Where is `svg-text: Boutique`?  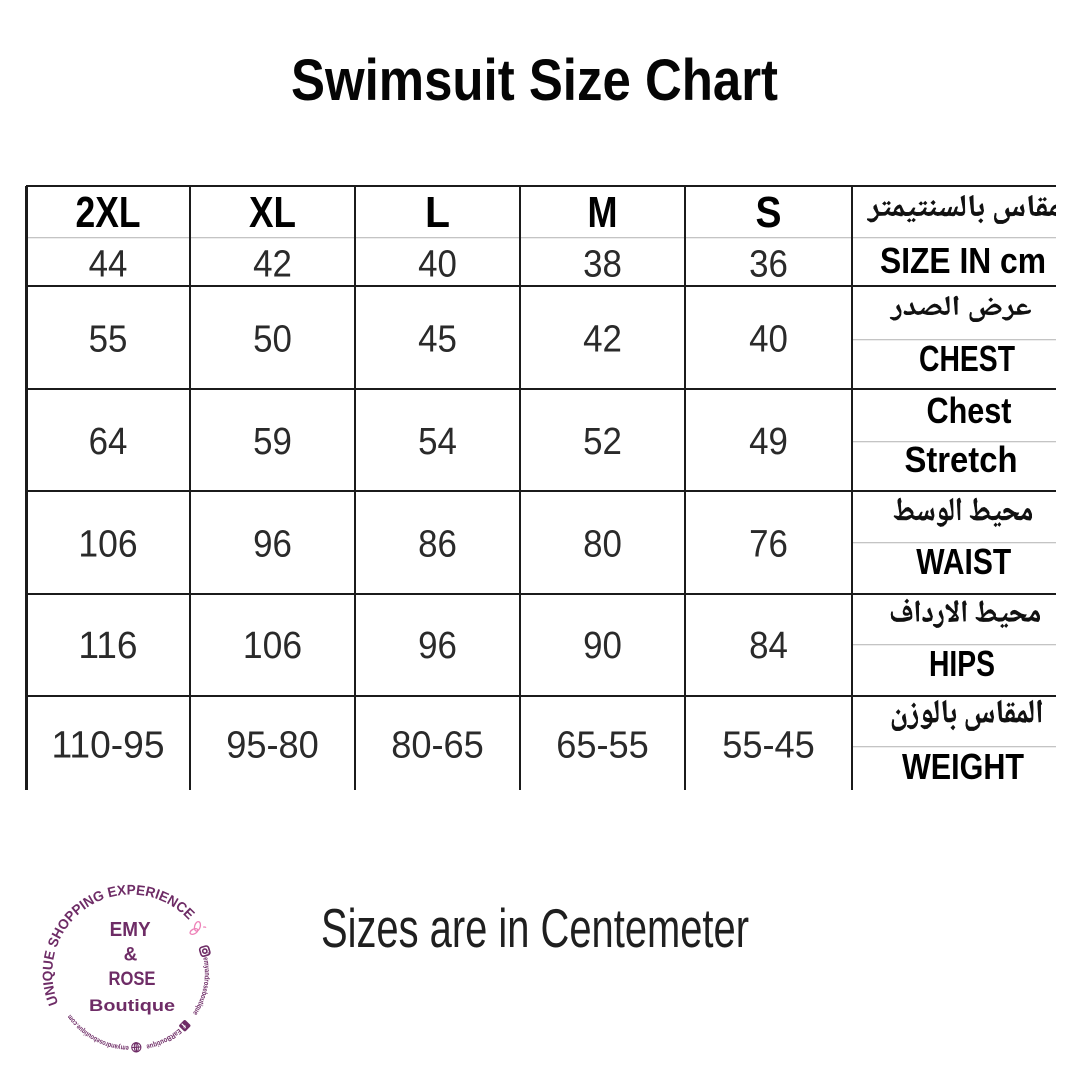
svg-text: Boutique is located at coordinates (132, 1005).